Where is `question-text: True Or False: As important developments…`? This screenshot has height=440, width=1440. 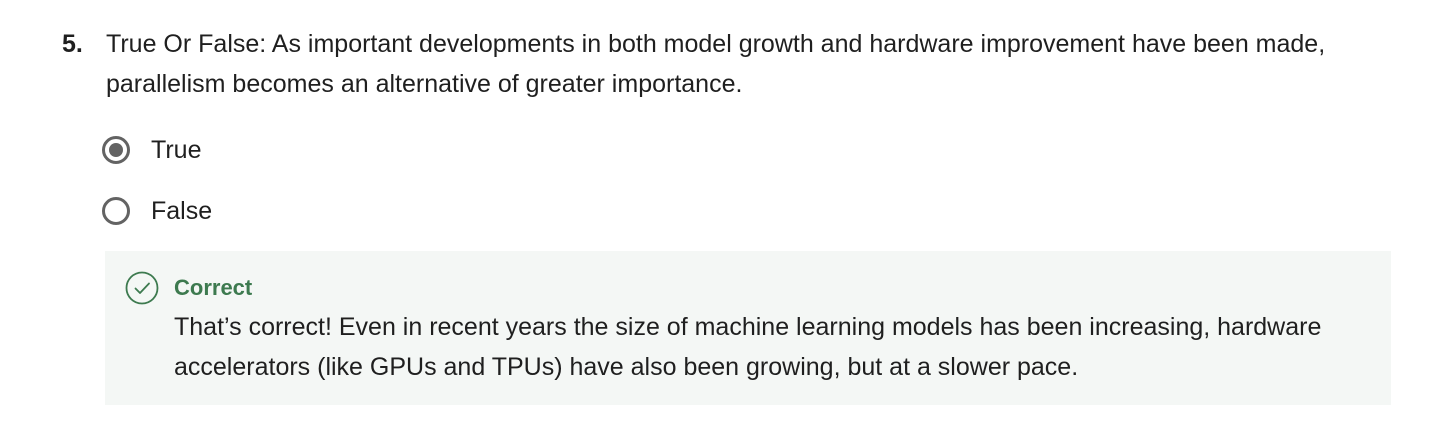
question-text: True Or False: As important developments… is located at coordinates (716, 64).